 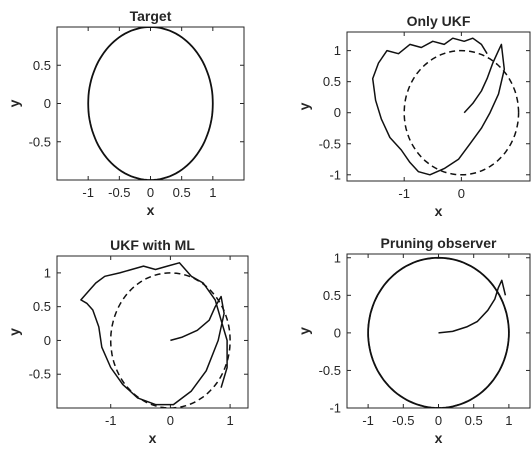 I want to click on chart-title: Target, so click(x=151, y=16).